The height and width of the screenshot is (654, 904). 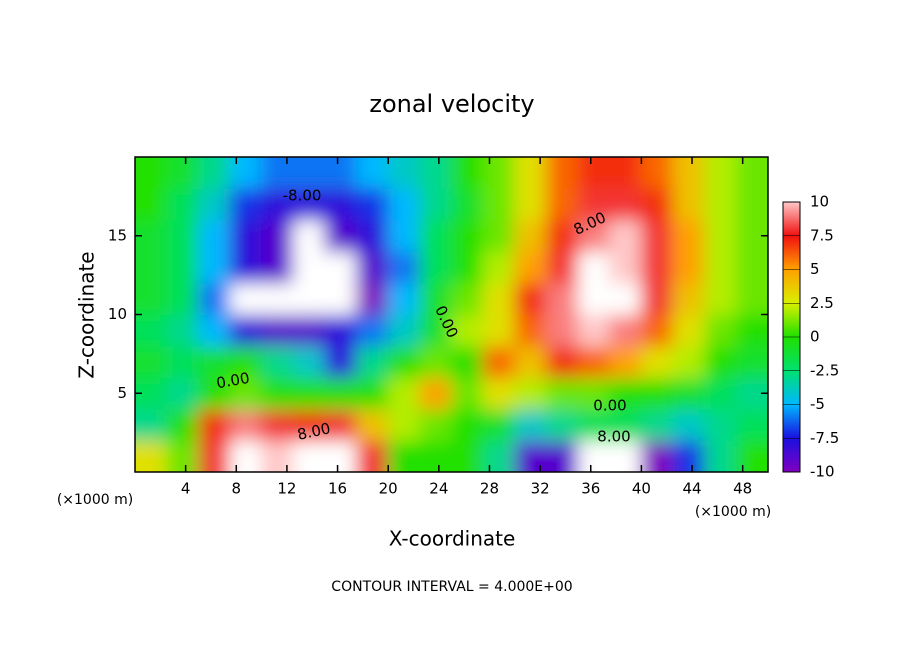 I want to click on contour-note: CONTOUR INTERVAL = 4.000E+00, so click(x=451, y=587).